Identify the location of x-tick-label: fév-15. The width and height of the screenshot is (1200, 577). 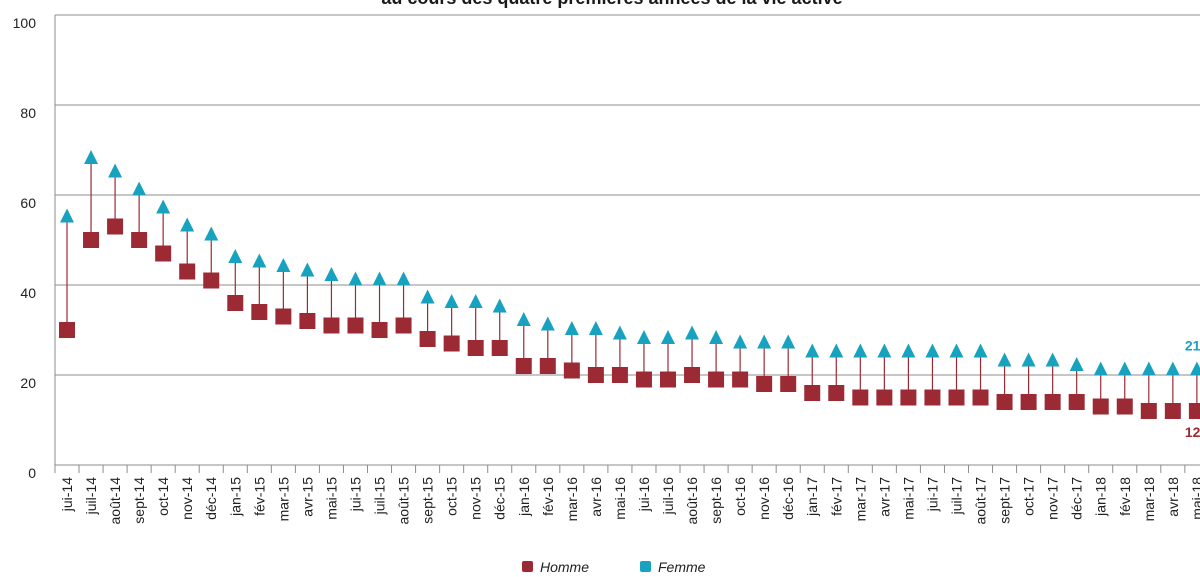
(259, 496).